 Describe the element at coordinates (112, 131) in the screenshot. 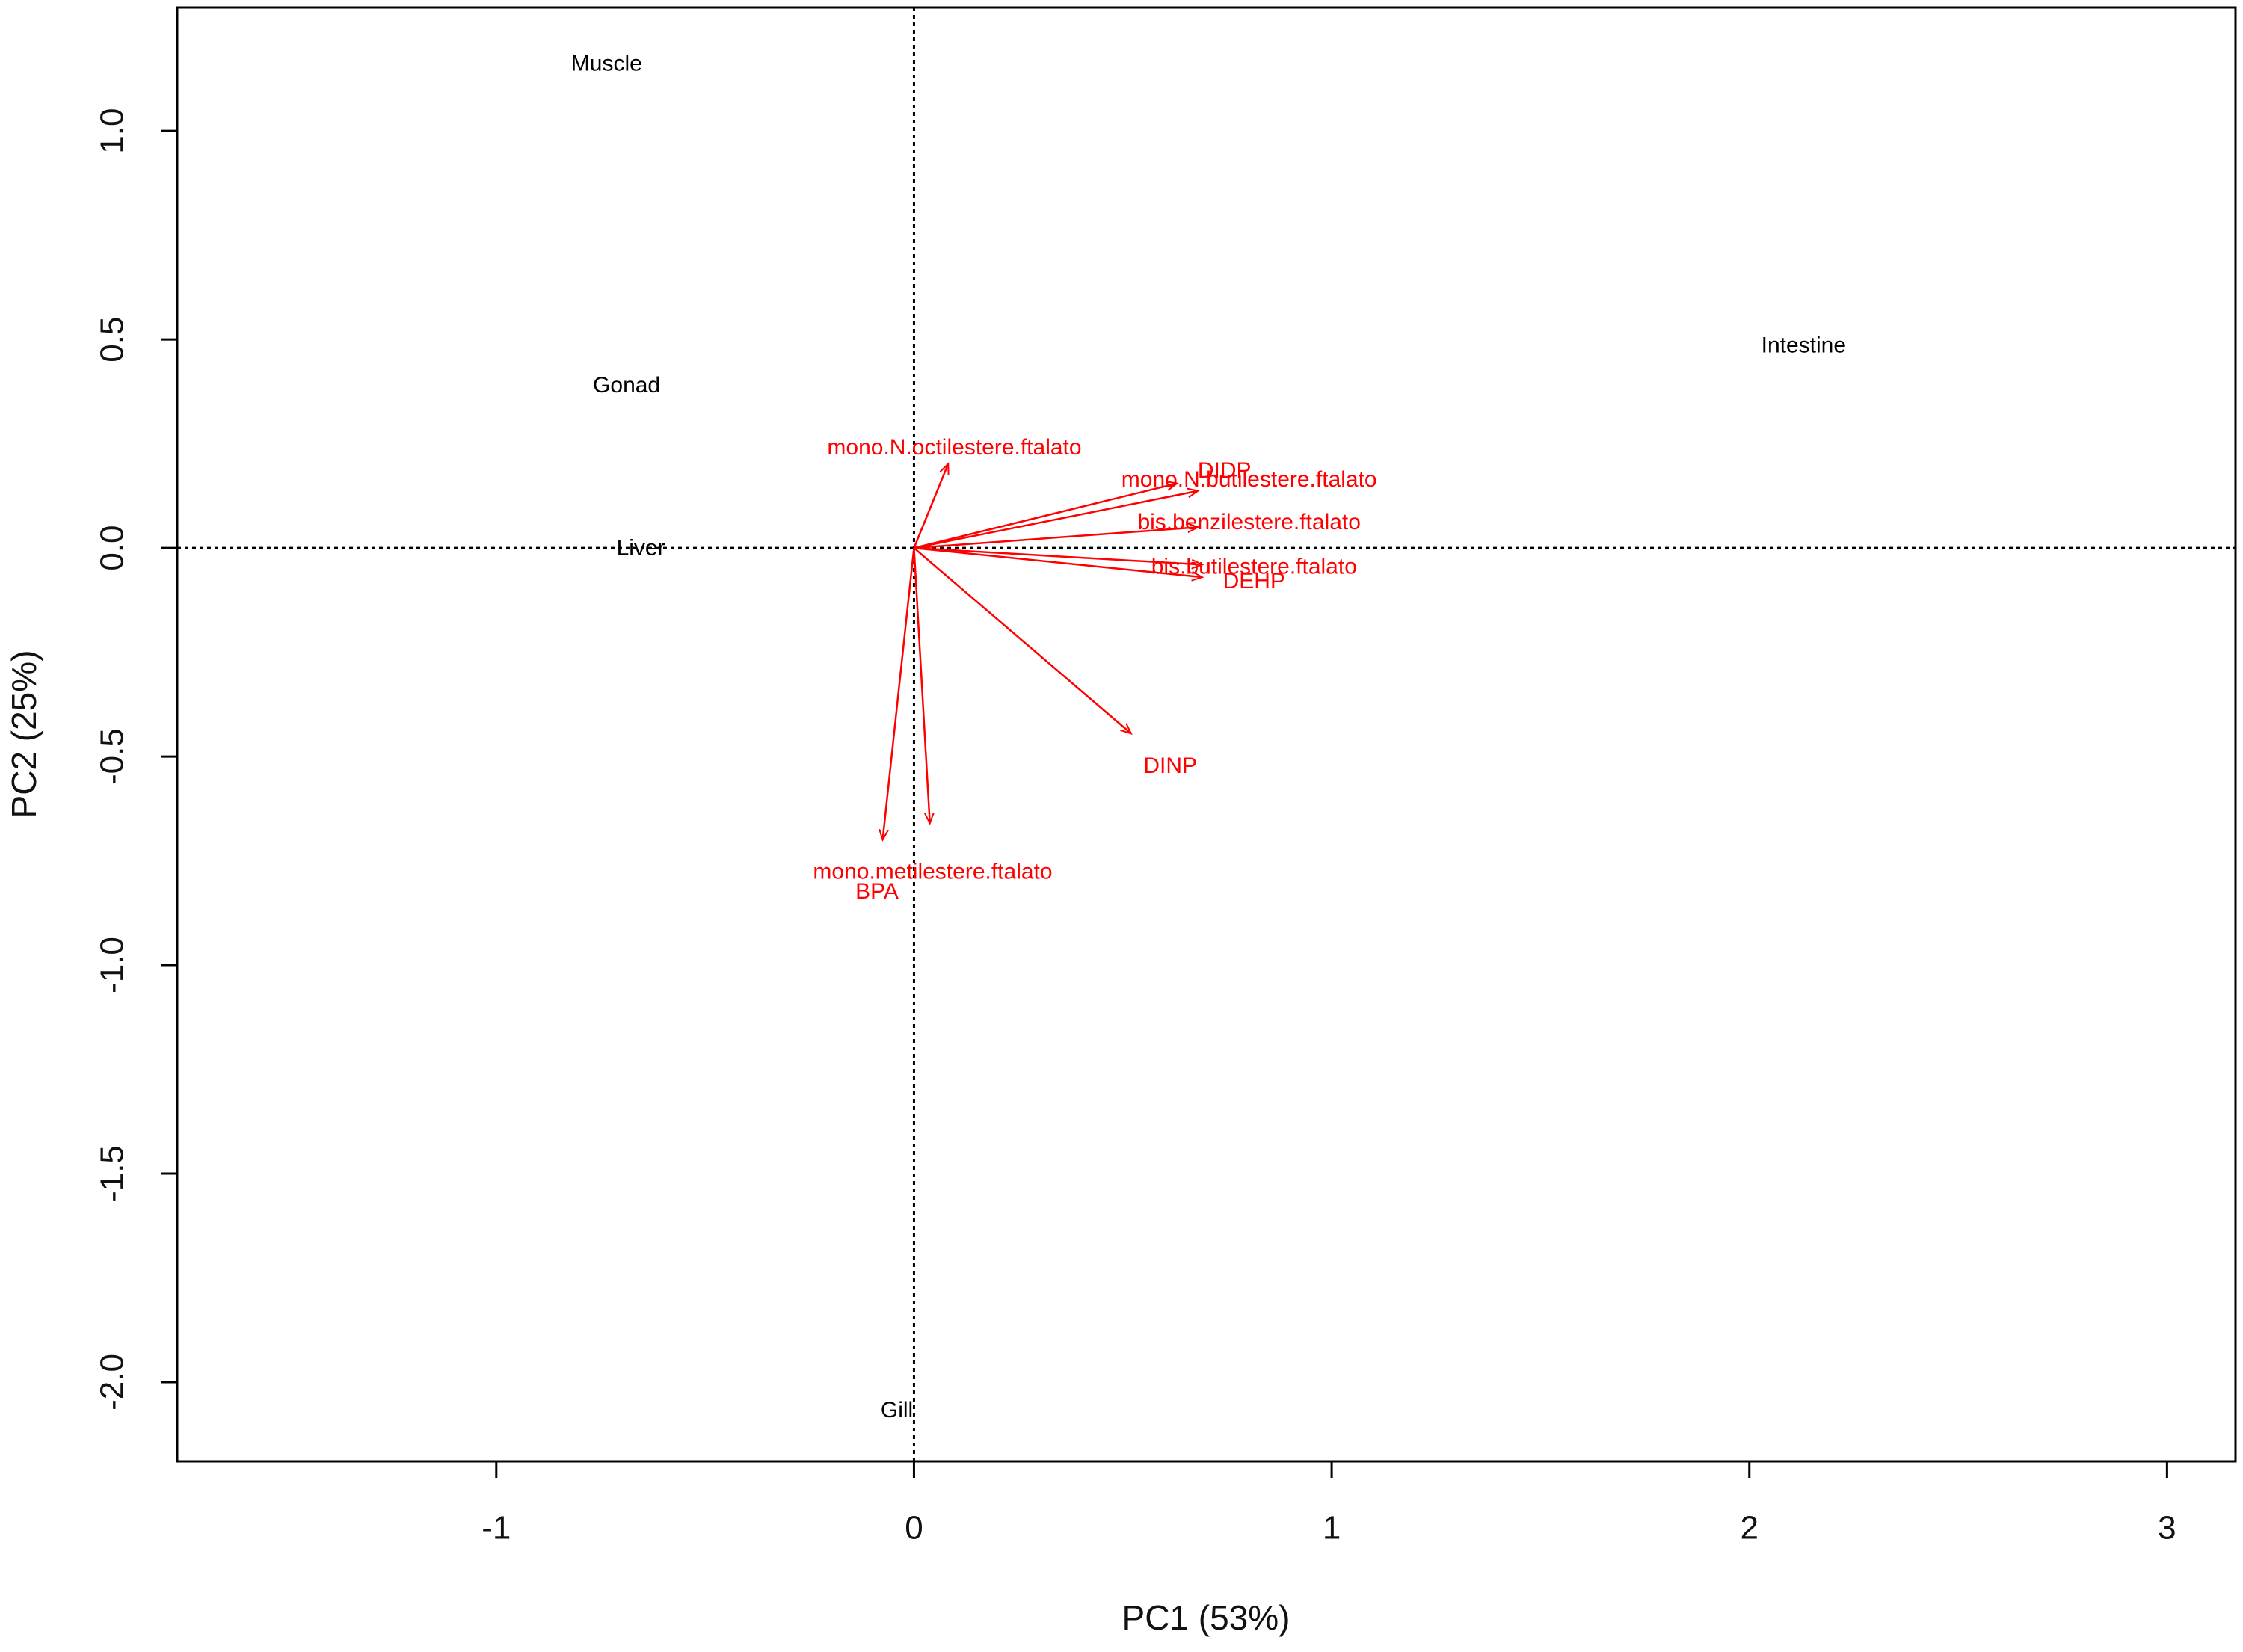

I see `y-tick-label: 1.0` at that location.